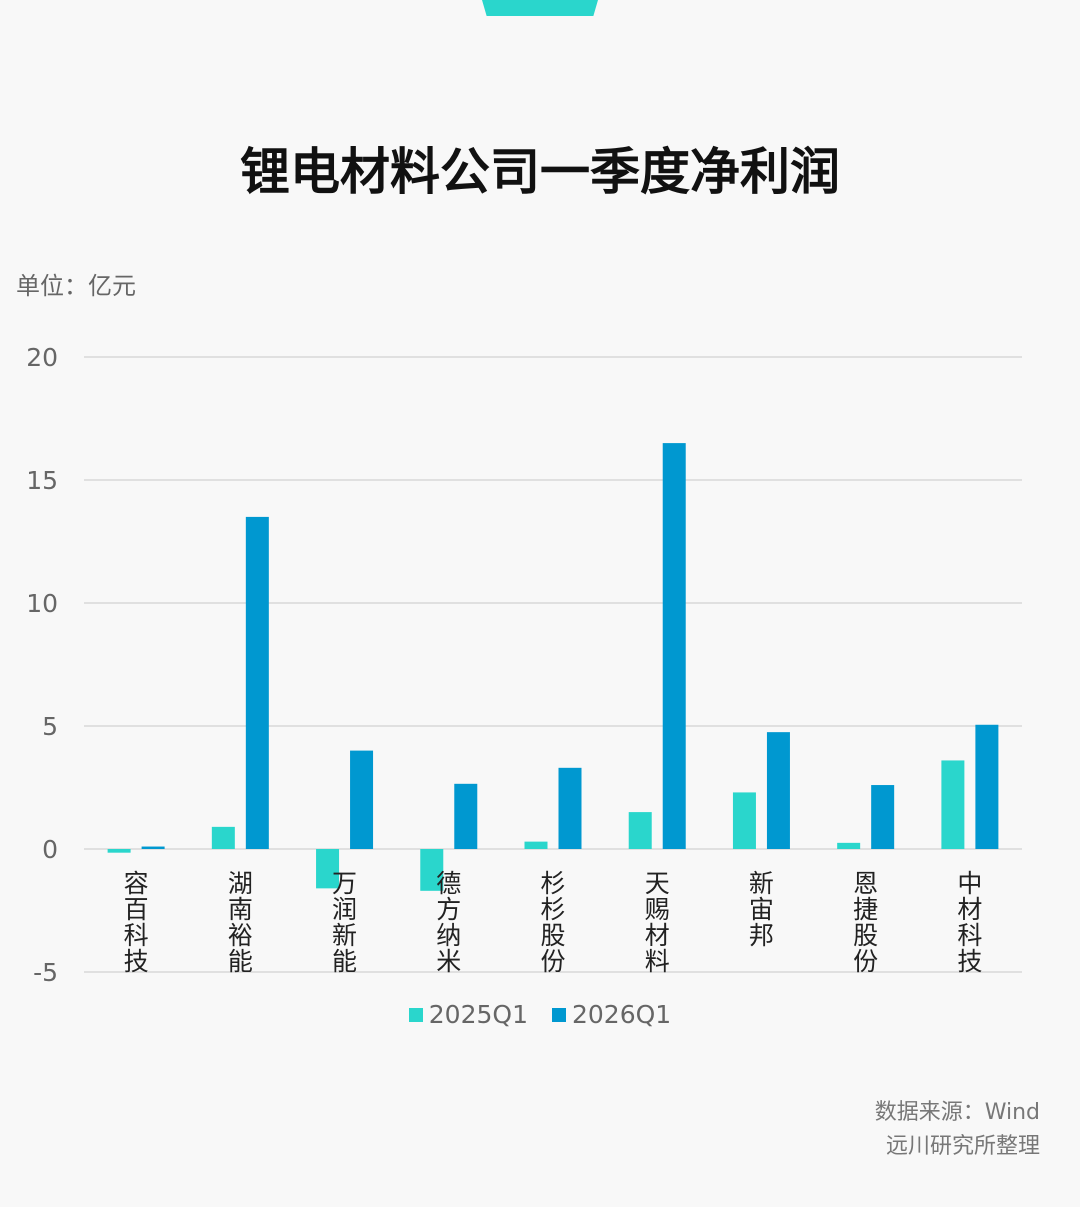  Describe the element at coordinates (657, 961) in the screenshot. I see `category-label-char: 料` at that location.